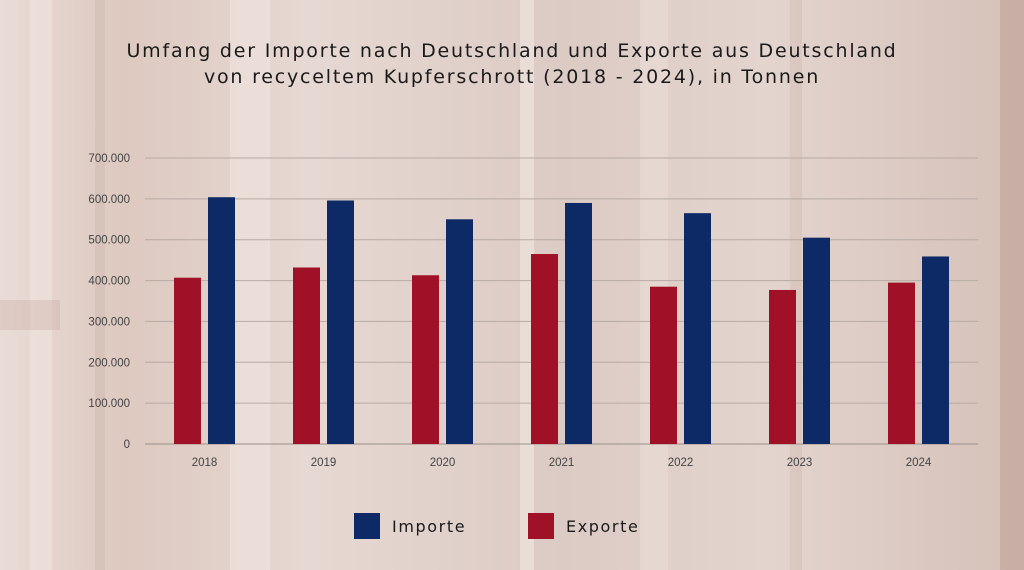 This screenshot has height=570, width=1024. What do you see at coordinates (109, 282) in the screenshot?
I see `y-tick-label: 400.000` at bounding box center [109, 282].